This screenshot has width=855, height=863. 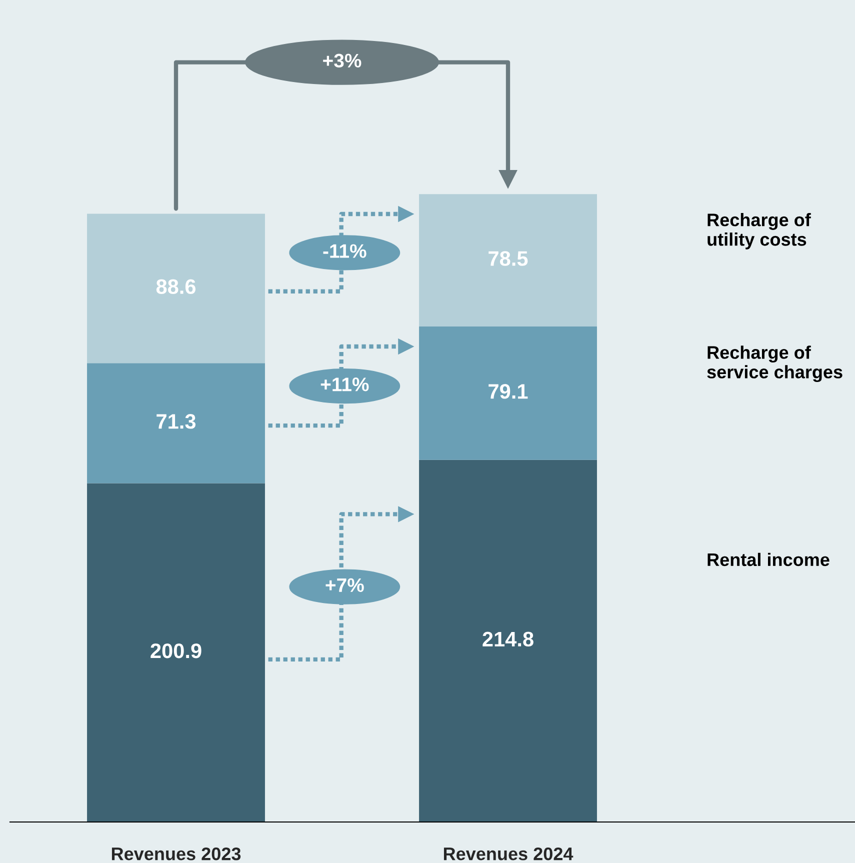 I want to click on annotation: +7%, so click(x=345, y=585).